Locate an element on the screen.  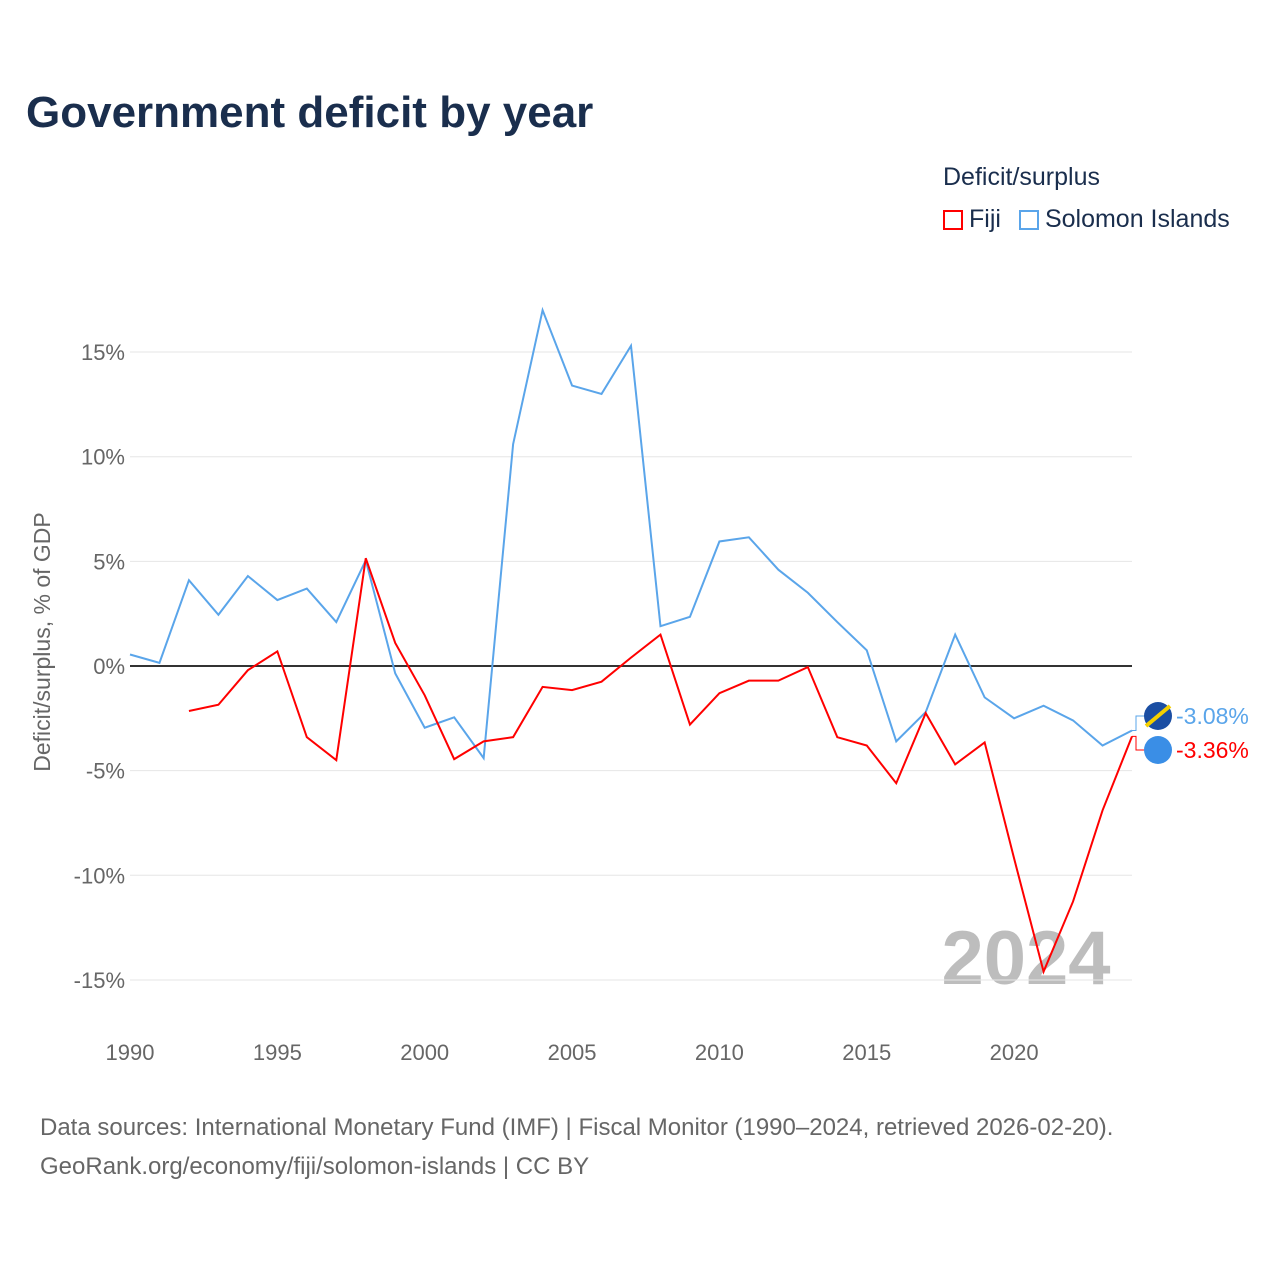
y-tick-label: -5% is located at coordinates (105, 771).